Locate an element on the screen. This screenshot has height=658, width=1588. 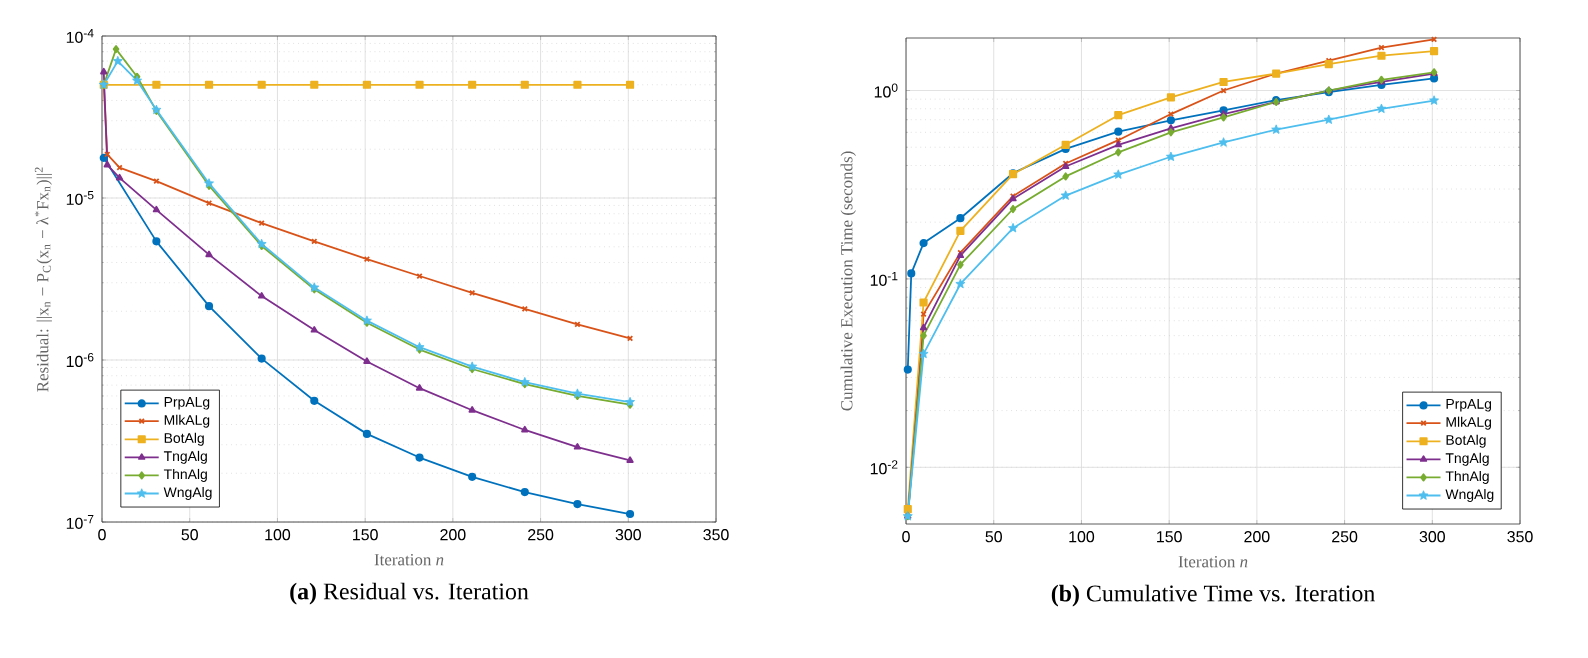
text: (b) Cumulative Time vs. Iteration is located at coordinates (1213, 595).